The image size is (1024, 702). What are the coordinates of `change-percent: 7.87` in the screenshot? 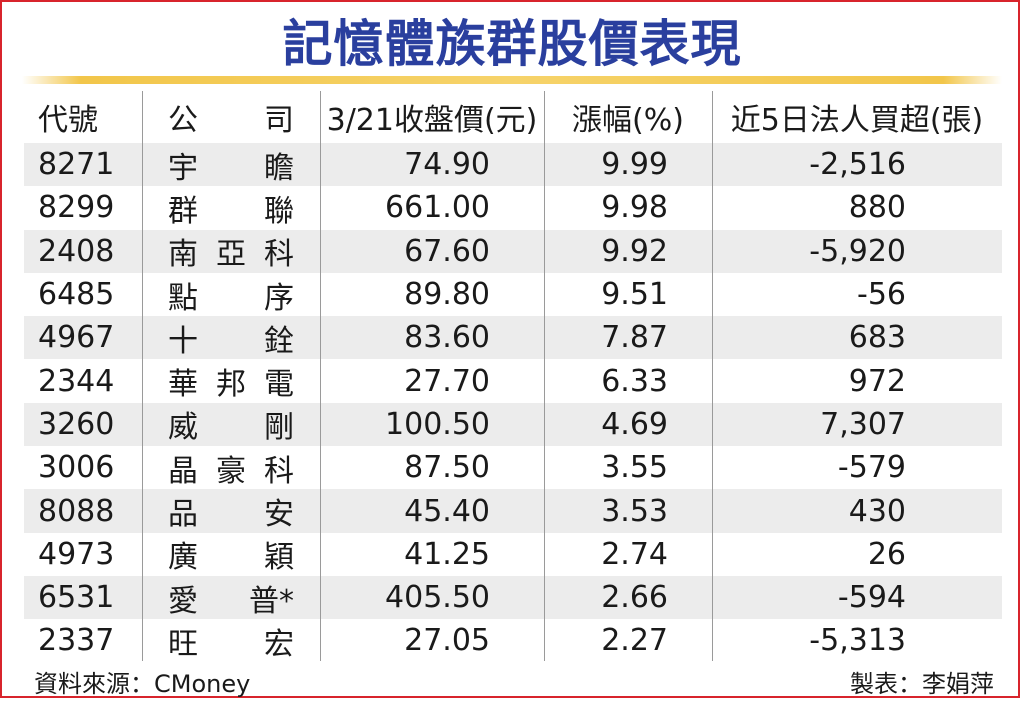 It's located at (634, 338).